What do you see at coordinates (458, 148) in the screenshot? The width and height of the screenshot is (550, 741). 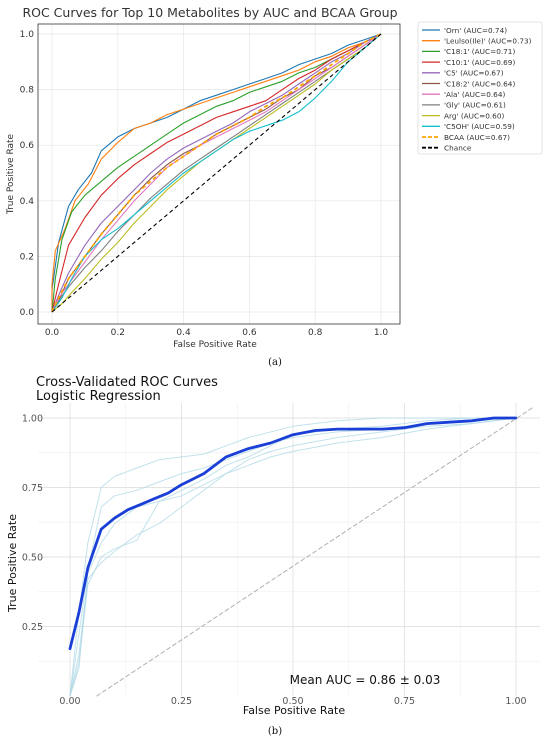 I see `panel-a-legend-entry-11: Chance` at bounding box center [458, 148].